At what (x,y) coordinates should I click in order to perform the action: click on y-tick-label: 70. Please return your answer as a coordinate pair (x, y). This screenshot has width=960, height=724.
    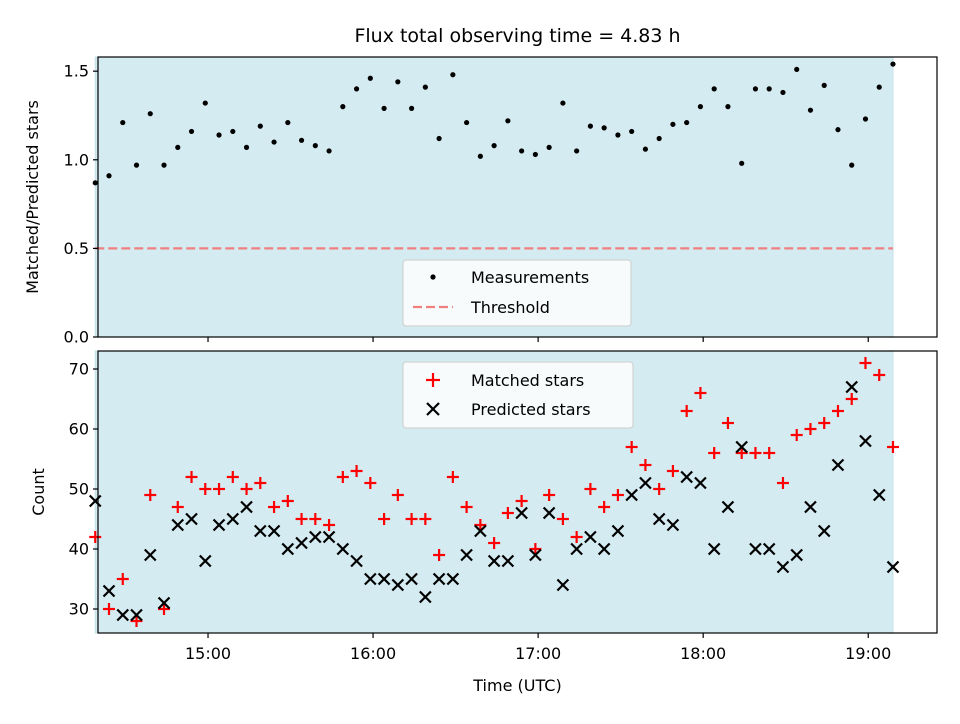
    Looking at the image, I should click on (79, 369).